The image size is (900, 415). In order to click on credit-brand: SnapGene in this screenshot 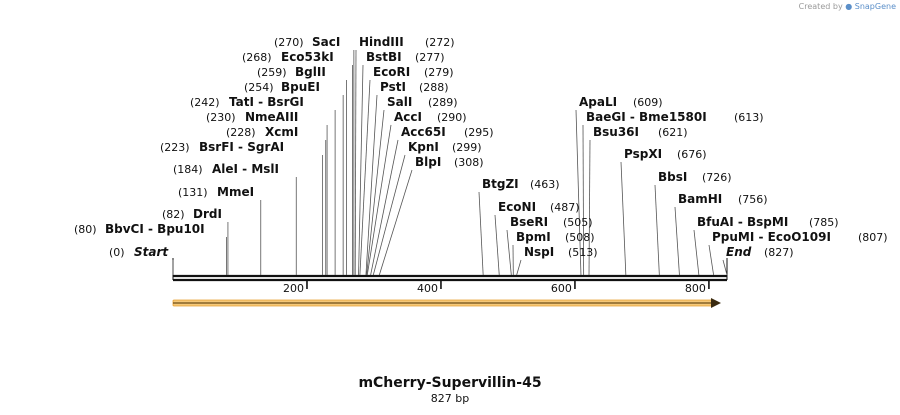, I will do `click(875, 6)`.